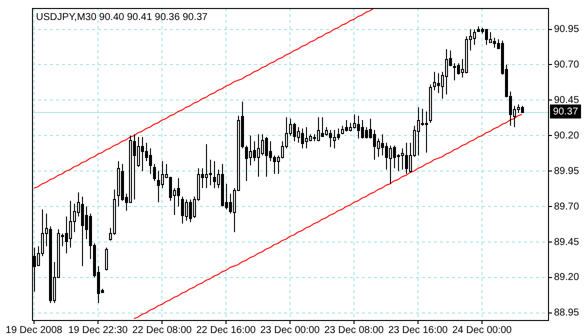 This screenshot has width=584, height=336. Describe the element at coordinates (98, 330) in the screenshot. I see `x-tick-label: 19 Dec 22:30` at that location.